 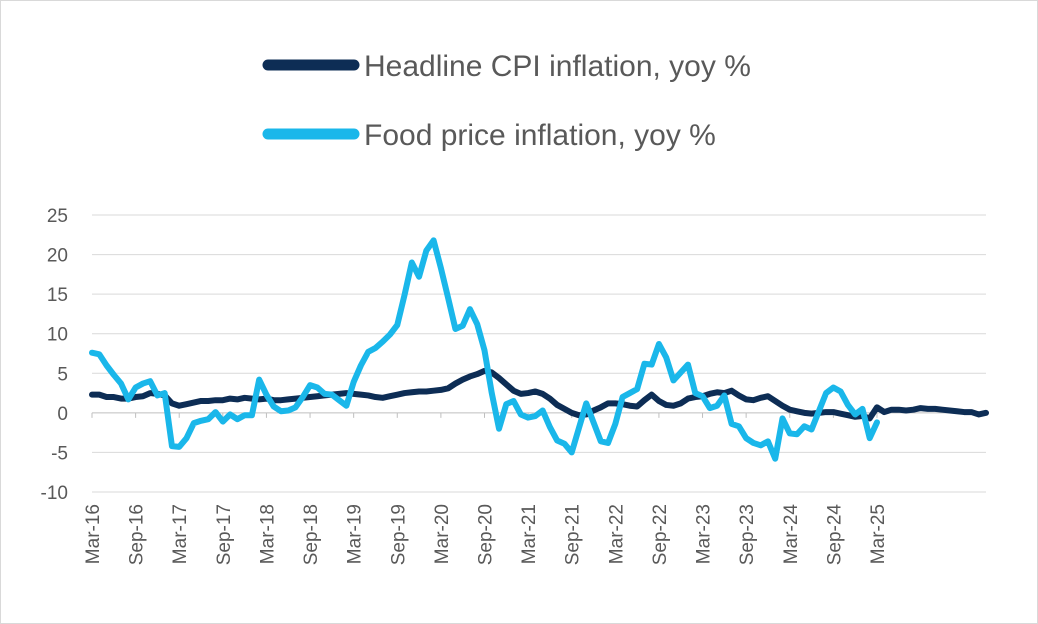 I want to click on x-tick-label: Mar-23, so click(x=704, y=534).